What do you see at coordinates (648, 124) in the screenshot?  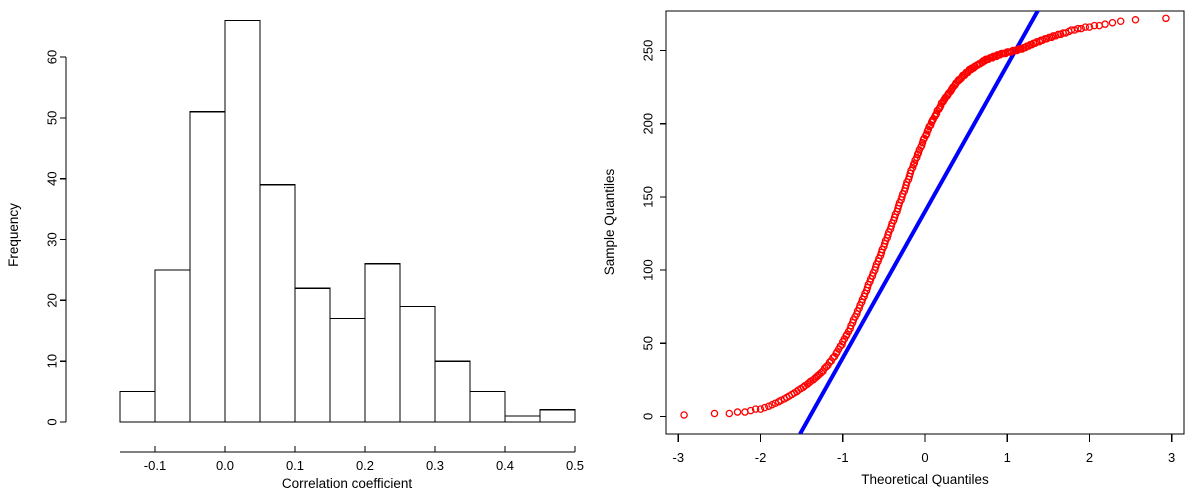 I see `qq-y-tick-label: 200` at bounding box center [648, 124].